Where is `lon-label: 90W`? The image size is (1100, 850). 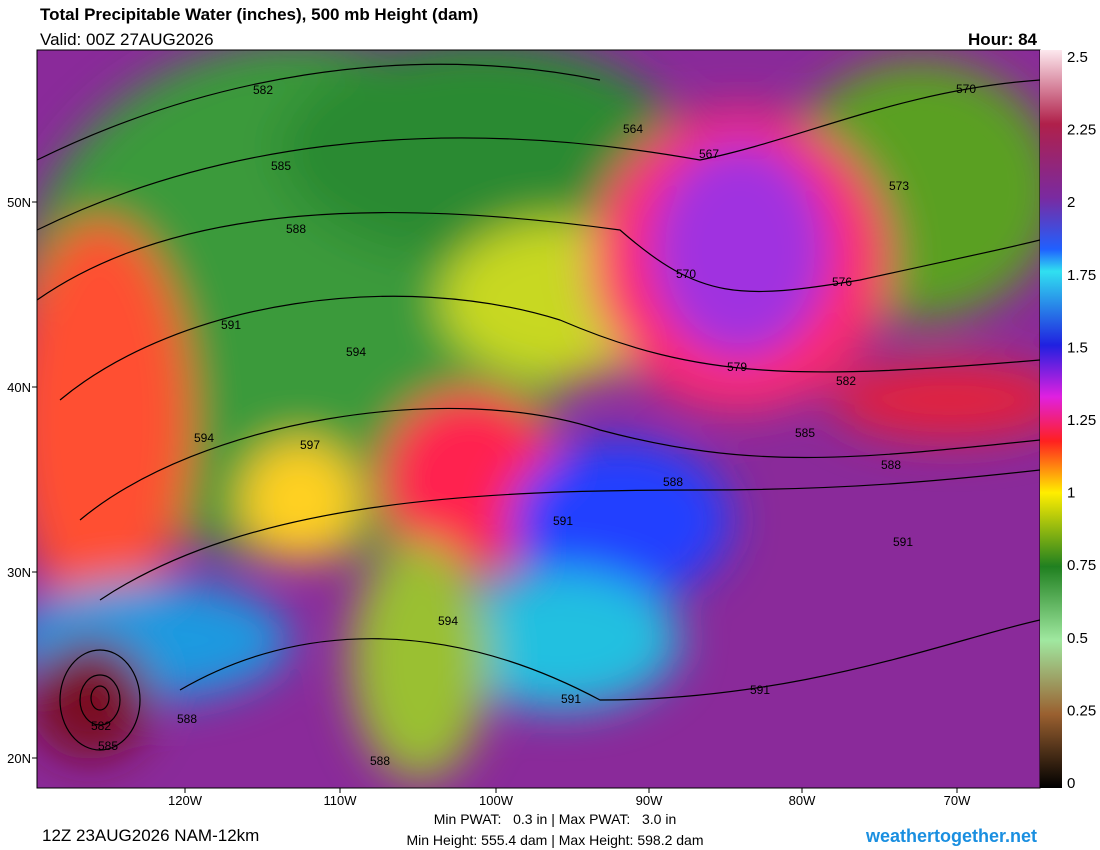
lon-label: 90W is located at coordinates (649, 800).